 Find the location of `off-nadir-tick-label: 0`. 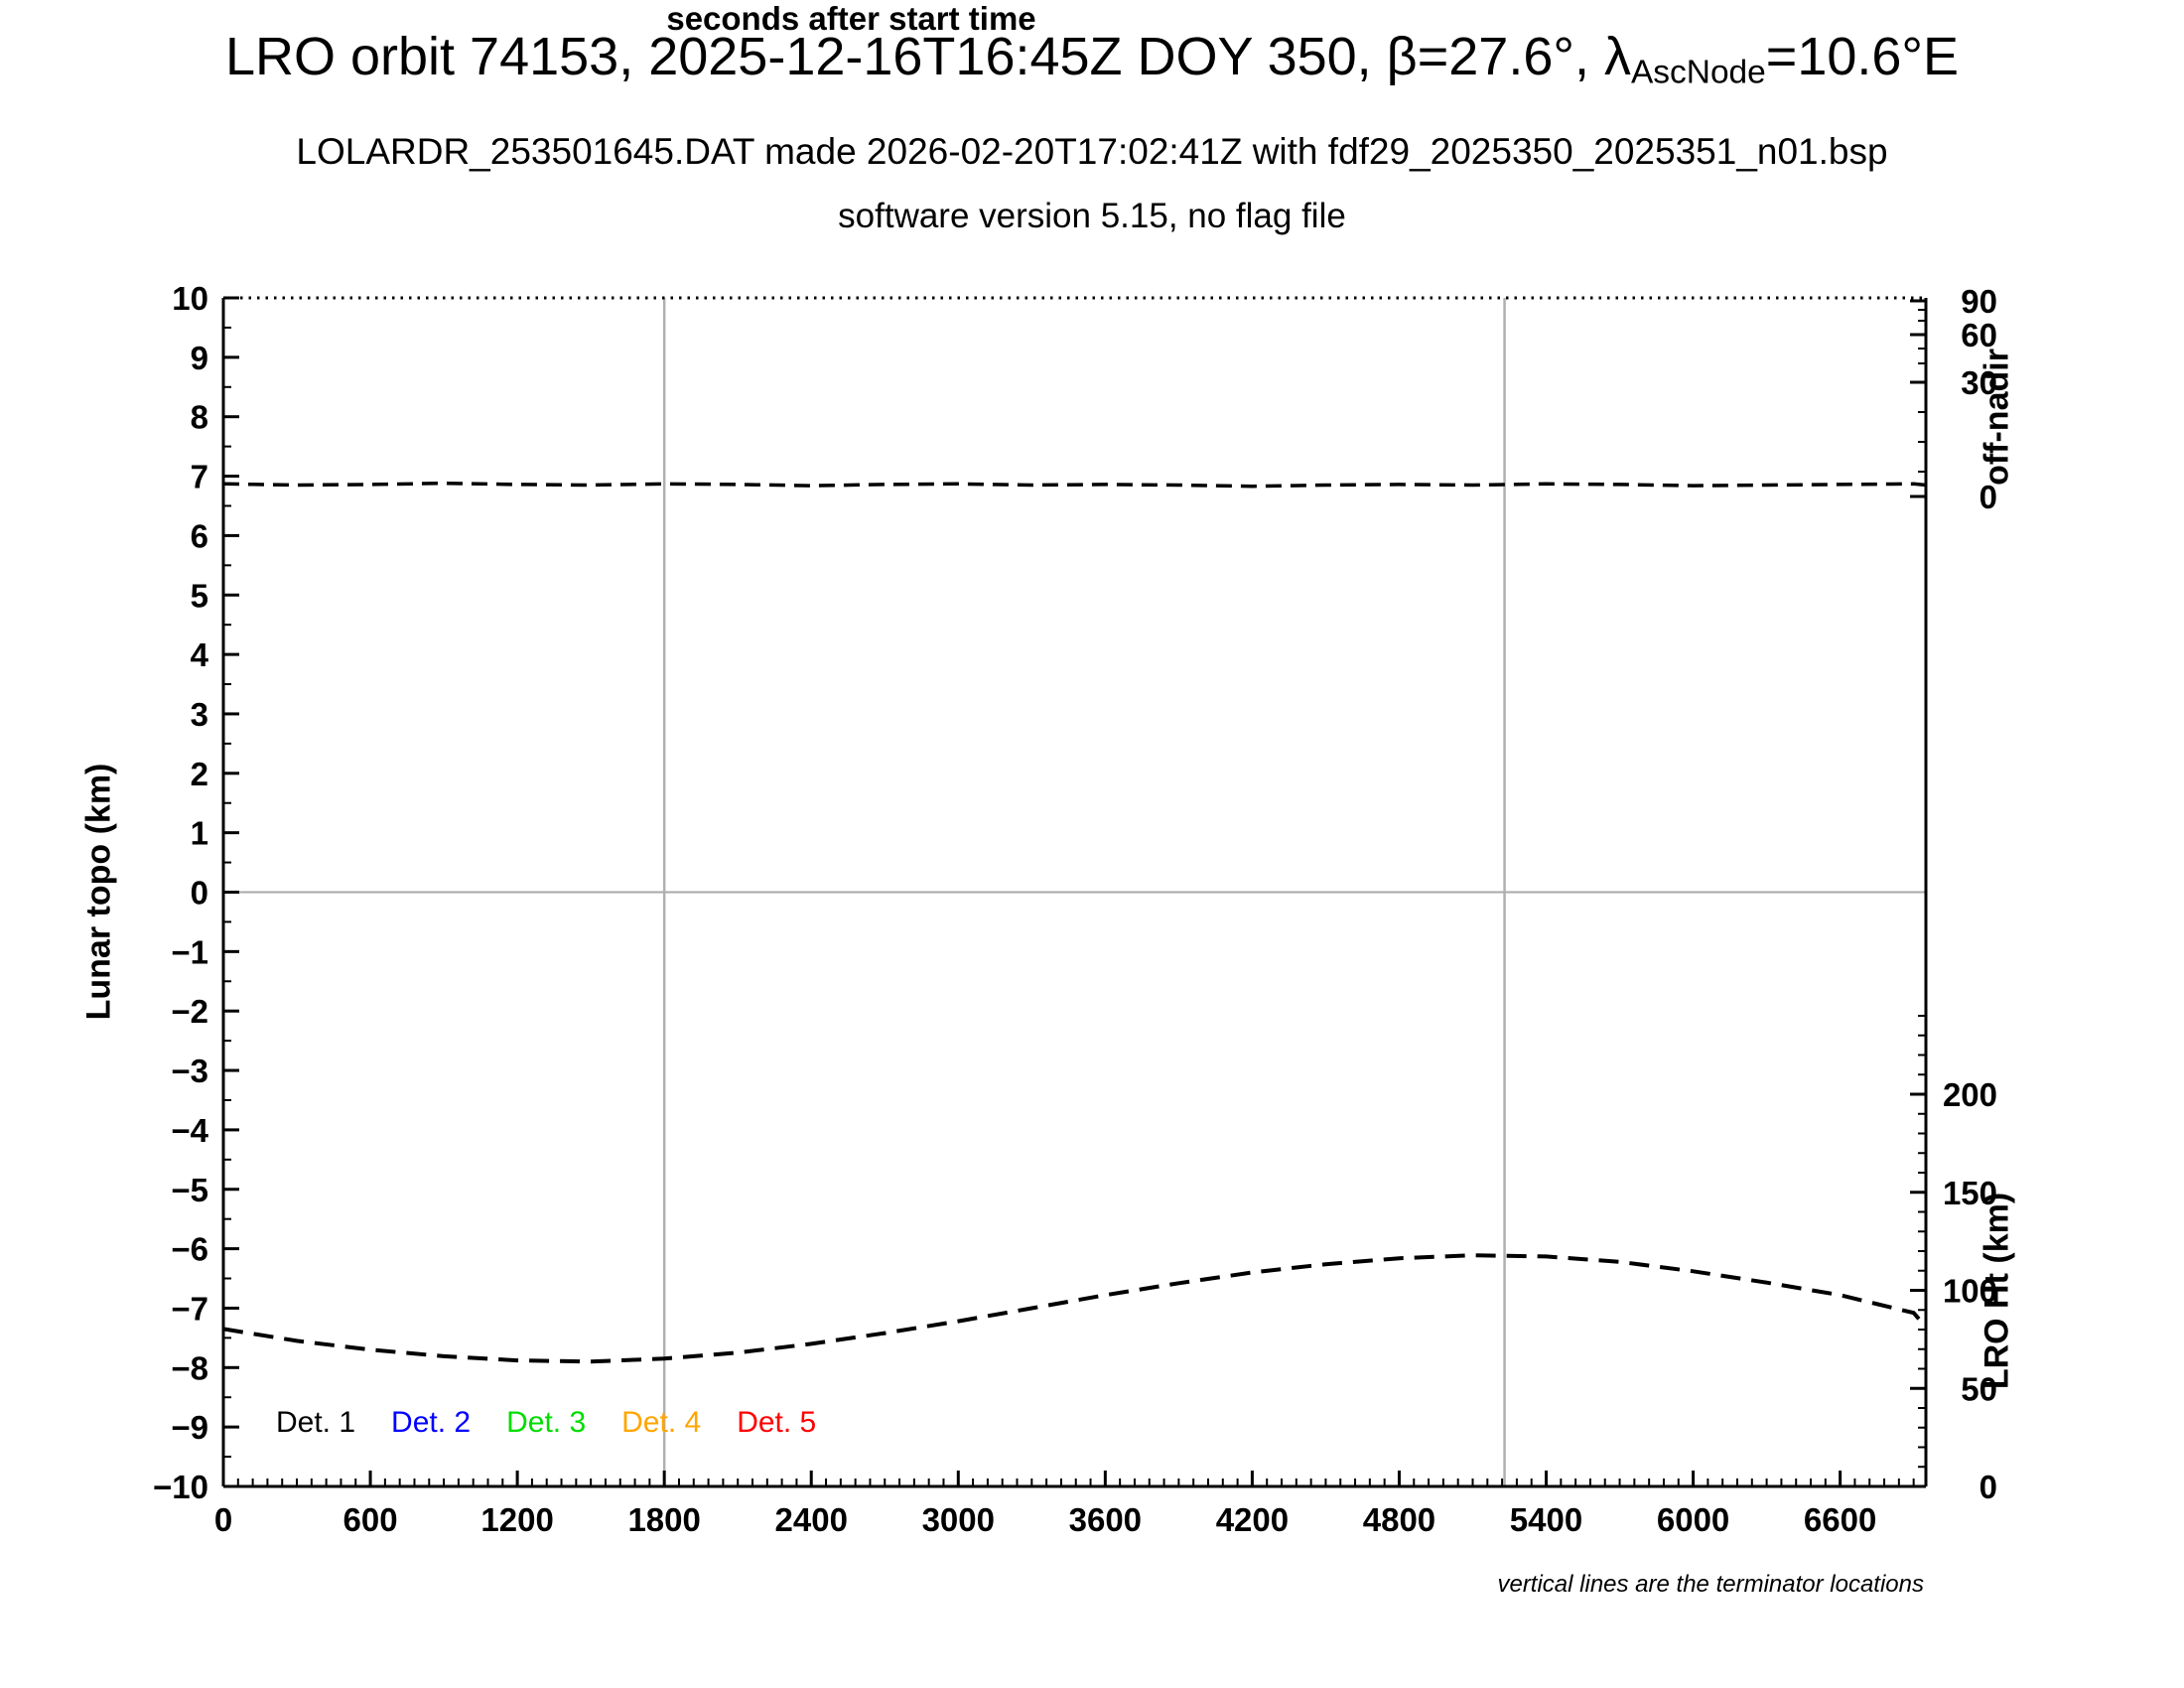

off-nadir-tick-label: 0 is located at coordinates (1988, 497).